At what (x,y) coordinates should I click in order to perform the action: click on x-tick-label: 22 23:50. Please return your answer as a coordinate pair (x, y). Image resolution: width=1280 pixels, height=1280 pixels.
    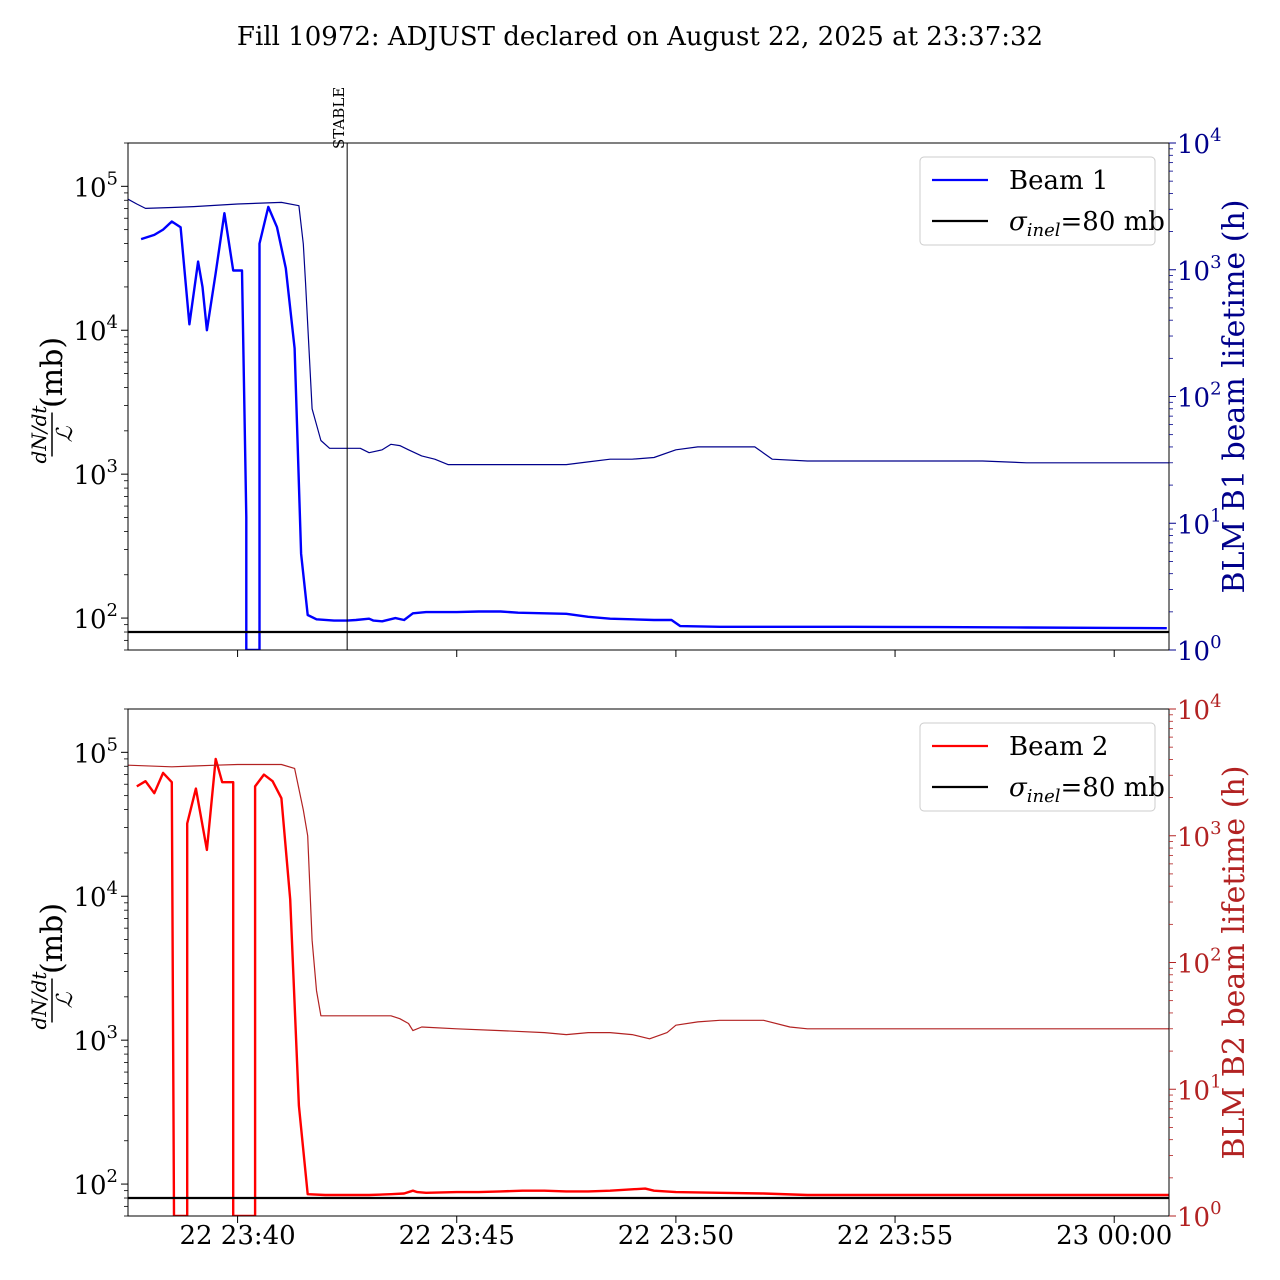
    Looking at the image, I should click on (676, 1236).